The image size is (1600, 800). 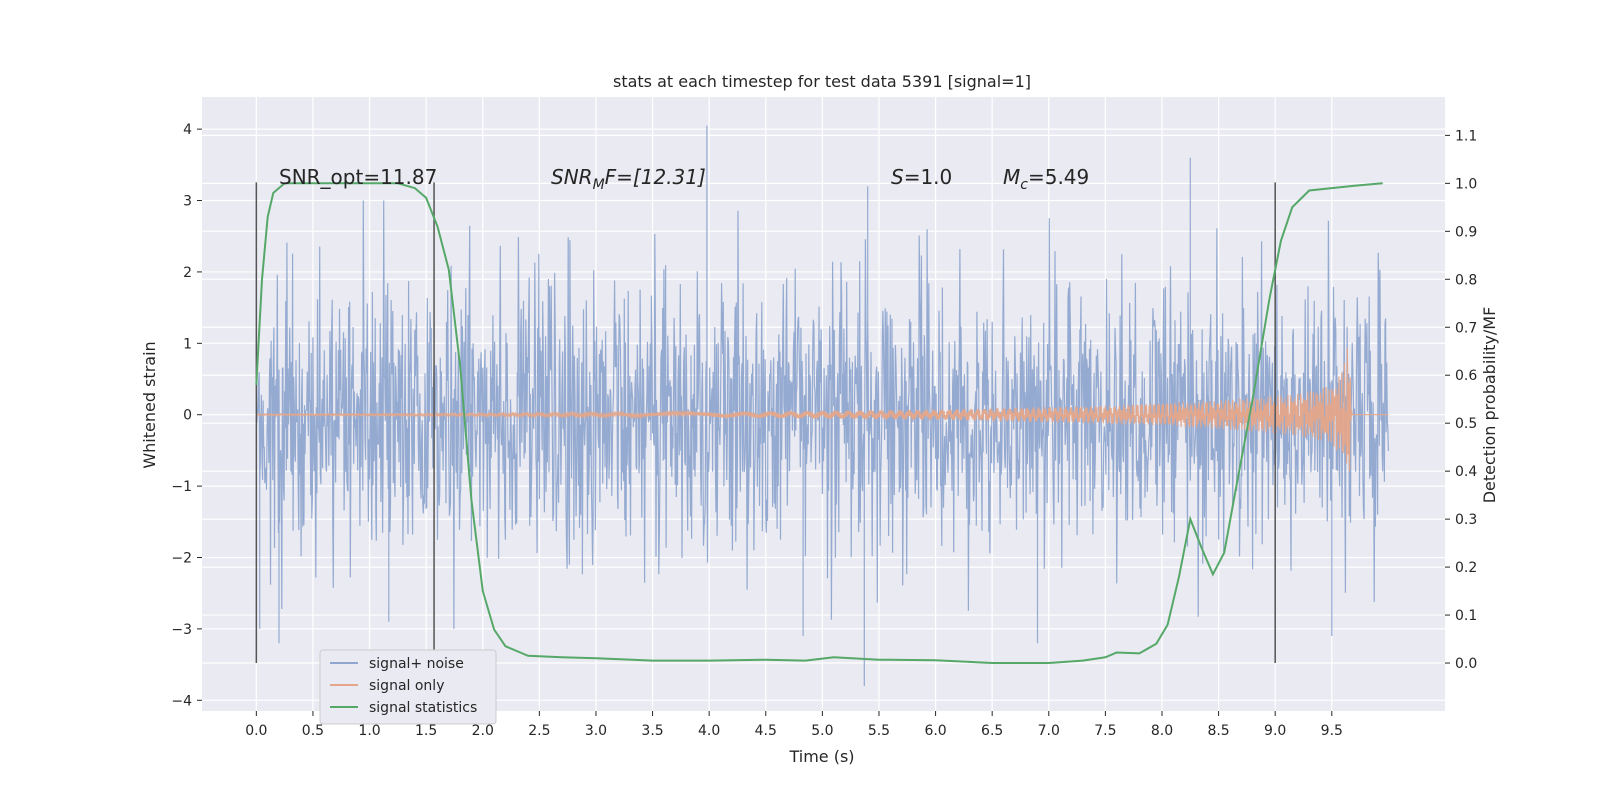 I want to click on y-tick-label: −4, so click(x=181, y=701).